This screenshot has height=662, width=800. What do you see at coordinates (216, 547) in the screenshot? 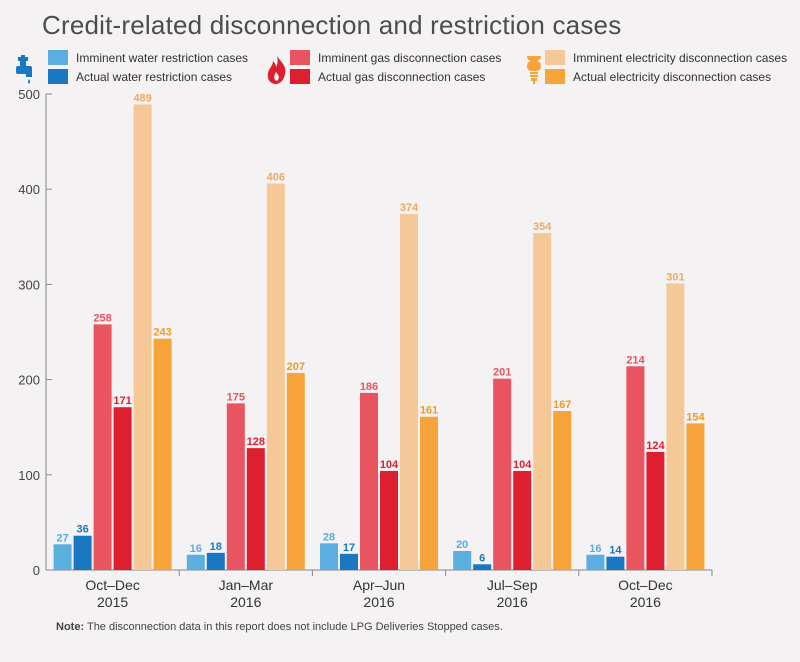
I see `bar-value-label: 18` at bounding box center [216, 547].